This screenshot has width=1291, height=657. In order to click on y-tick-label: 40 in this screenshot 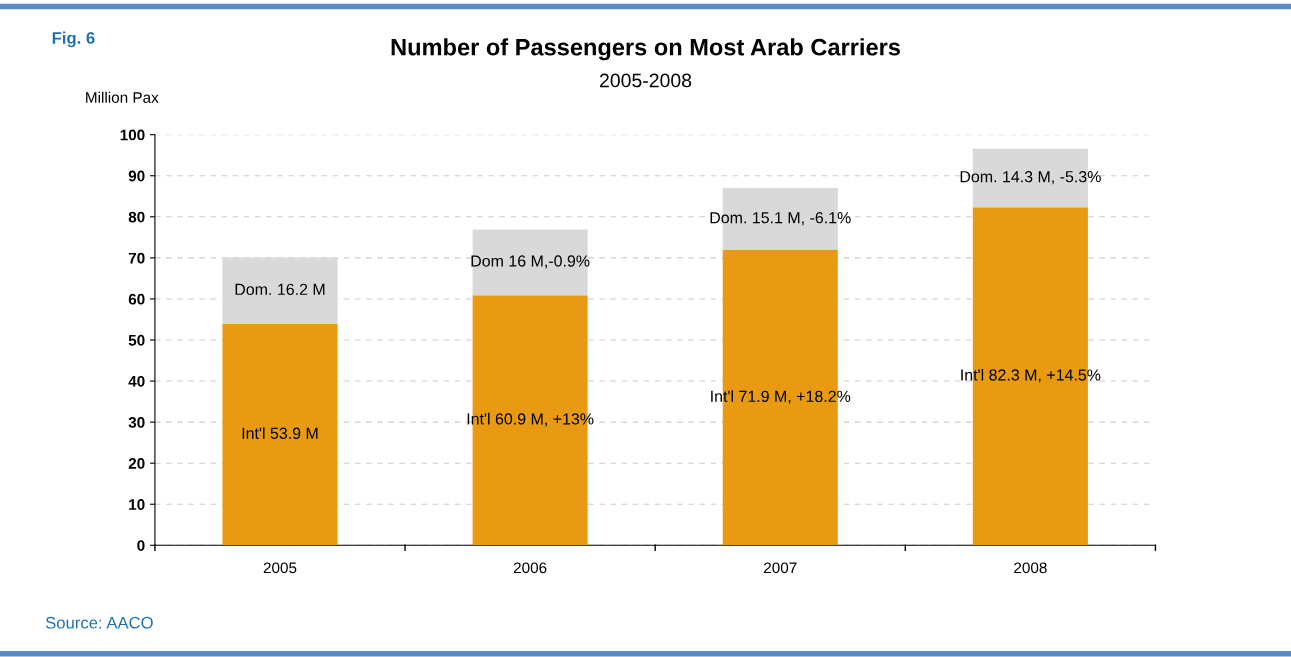, I will do `click(136, 381)`.